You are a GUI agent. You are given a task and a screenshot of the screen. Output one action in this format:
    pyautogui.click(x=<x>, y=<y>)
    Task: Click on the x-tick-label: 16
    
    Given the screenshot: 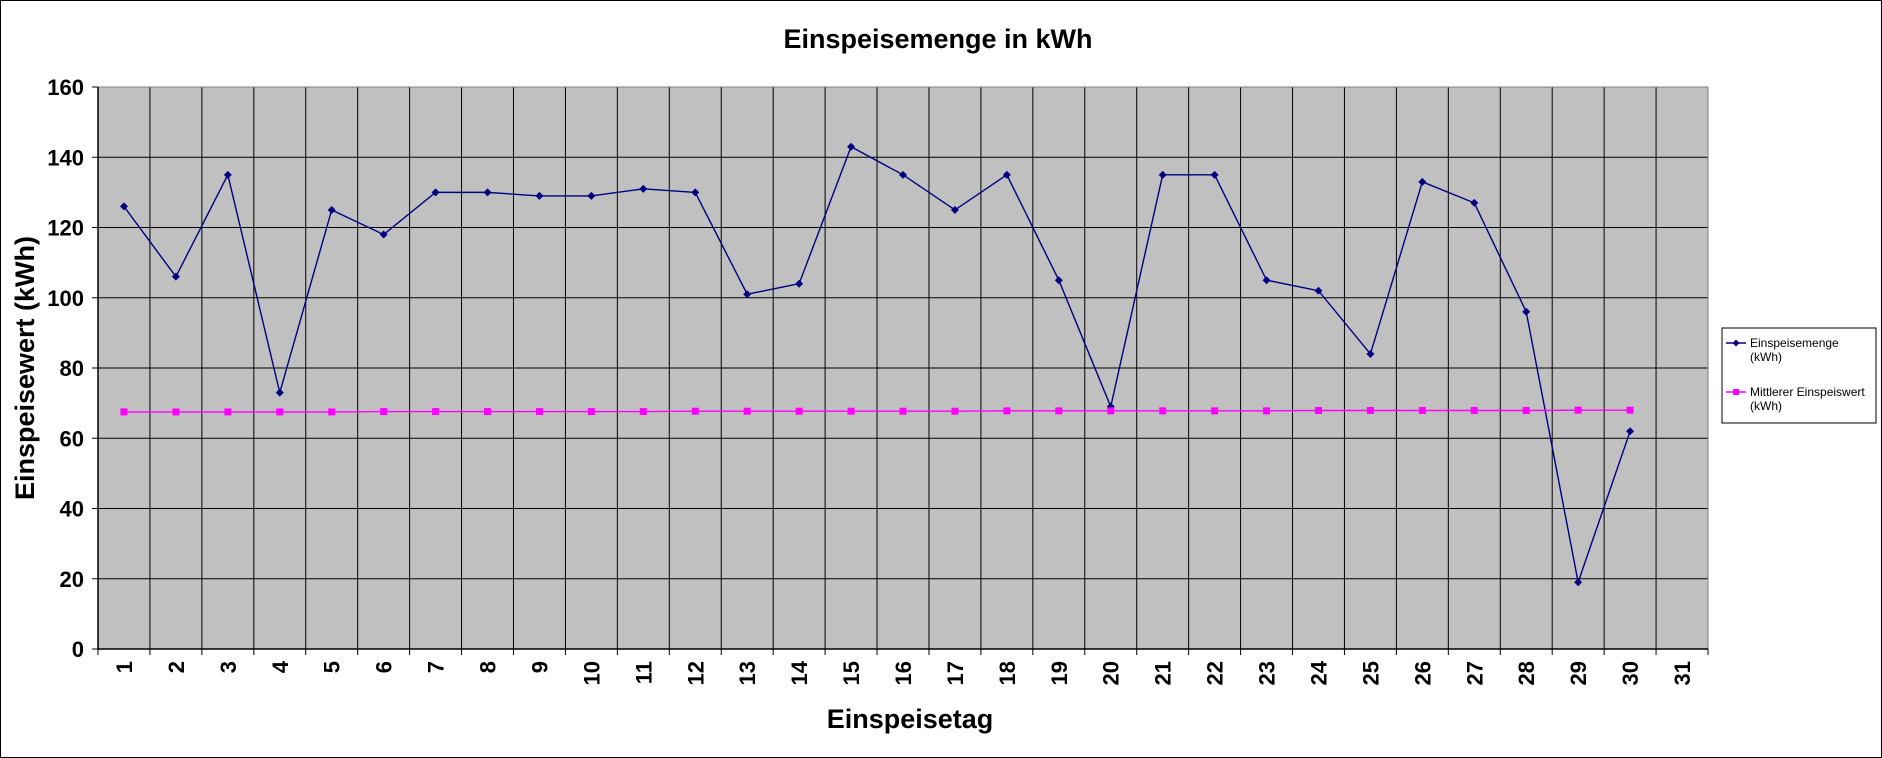 What is the action you would take?
    pyautogui.click(x=903, y=673)
    